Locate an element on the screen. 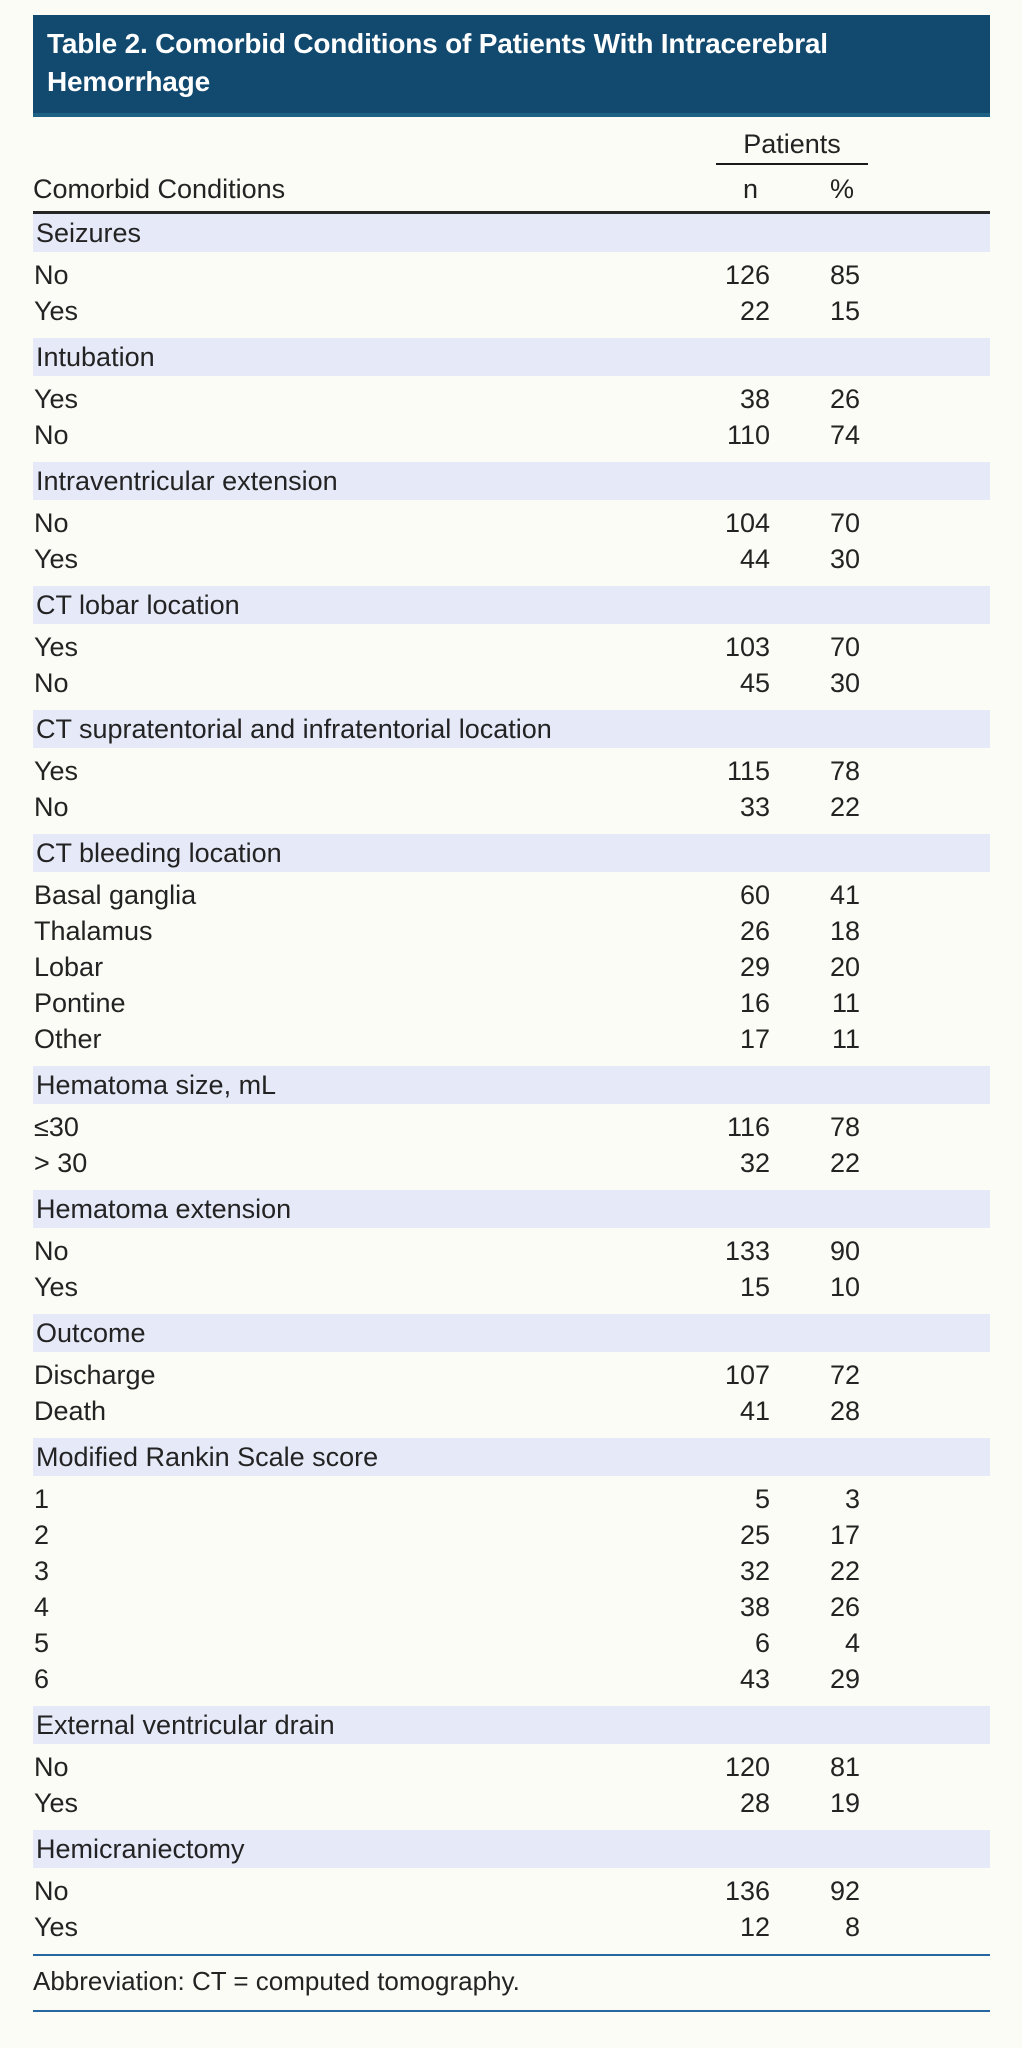 The height and width of the screenshot is (2048, 1022). row-n-value: 45 is located at coordinates (754, 682).